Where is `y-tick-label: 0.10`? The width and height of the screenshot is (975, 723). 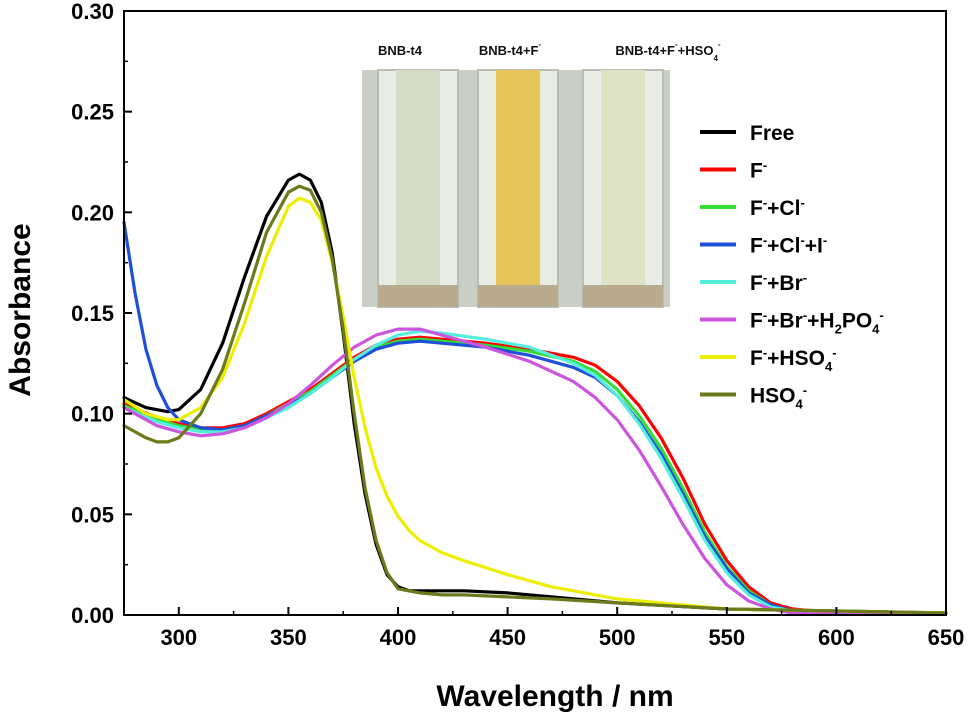
y-tick-label: 0.10 is located at coordinates (92, 414).